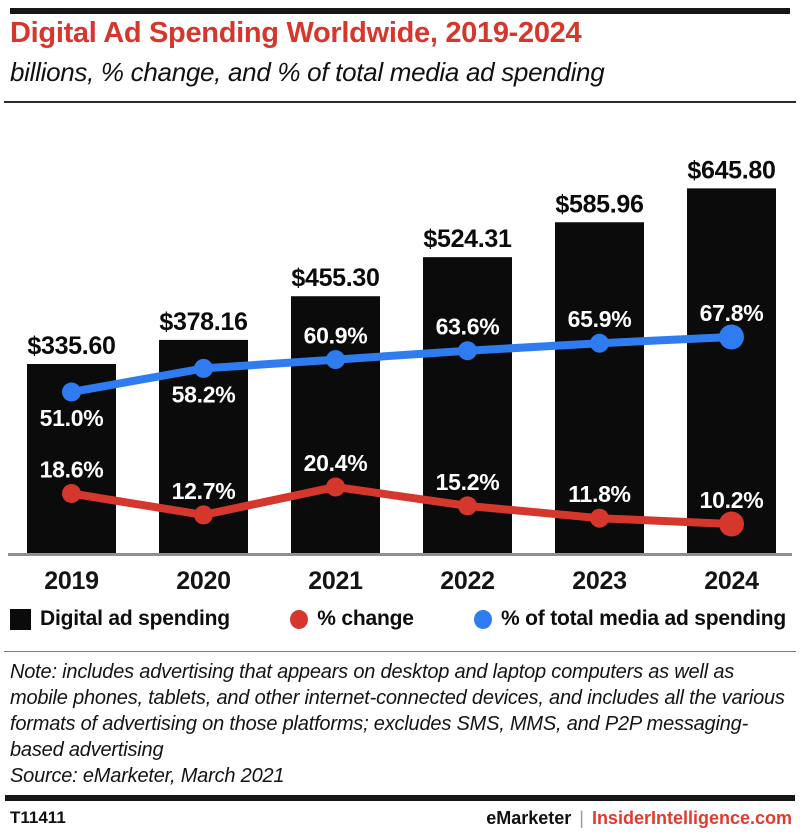 The height and width of the screenshot is (834, 800). Describe the element at coordinates (731, 371) in the screenshot. I see `bar-2024` at that location.